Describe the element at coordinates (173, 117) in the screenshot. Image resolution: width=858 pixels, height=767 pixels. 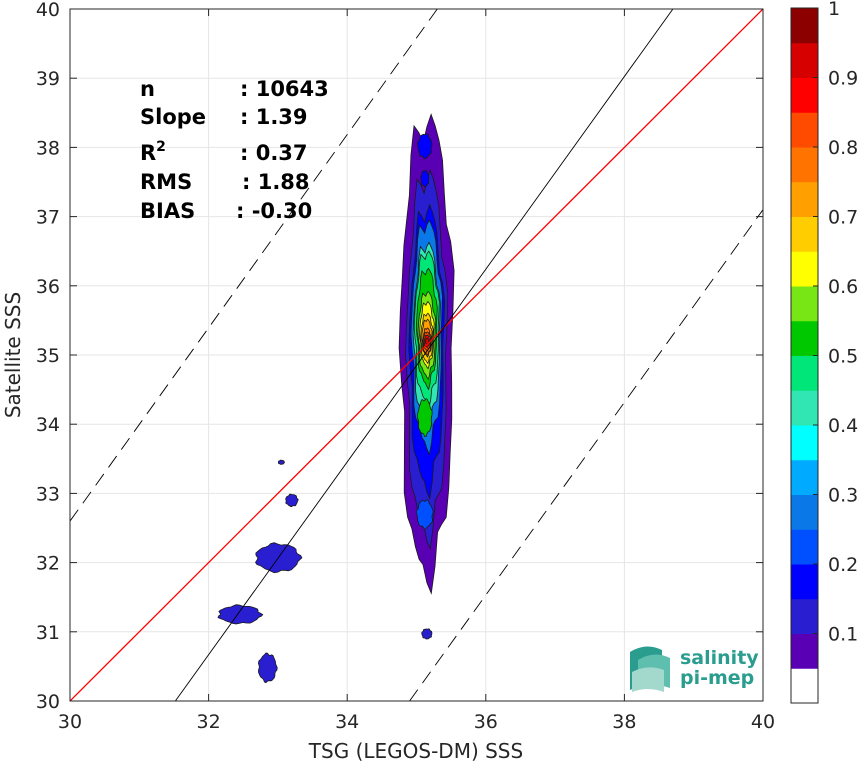
I see `stat-label: Slope` at that location.